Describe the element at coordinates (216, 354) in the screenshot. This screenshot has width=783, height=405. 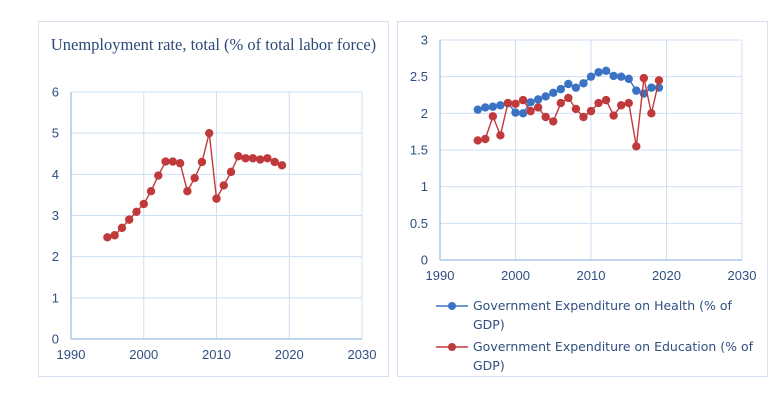
I see `unemployment-x-tick-label: 2010` at that location.